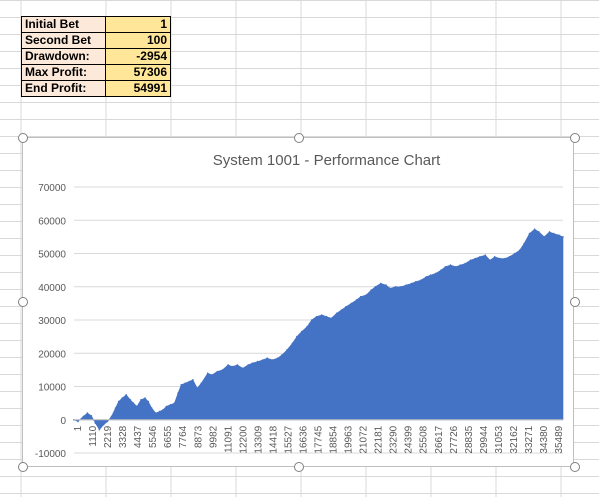 Image resolution: width=599 pixels, height=497 pixels. What do you see at coordinates (63, 56) in the screenshot?
I see `stats-label: Drawdown:` at bounding box center [63, 56].